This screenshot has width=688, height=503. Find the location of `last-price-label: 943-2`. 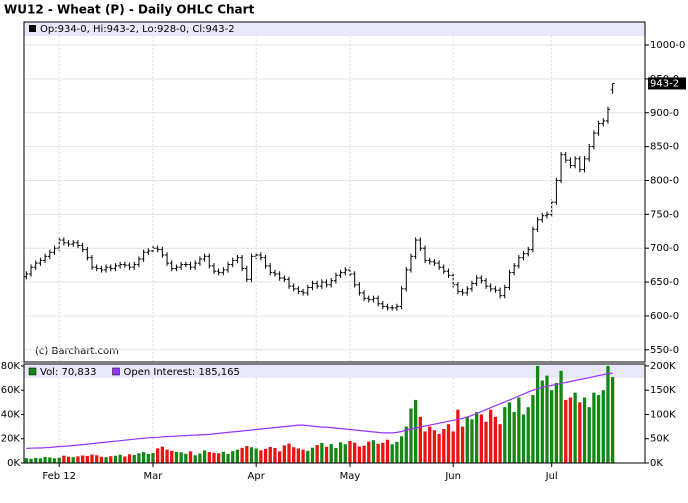

last-price-label: 943-2 is located at coordinates (664, 83).